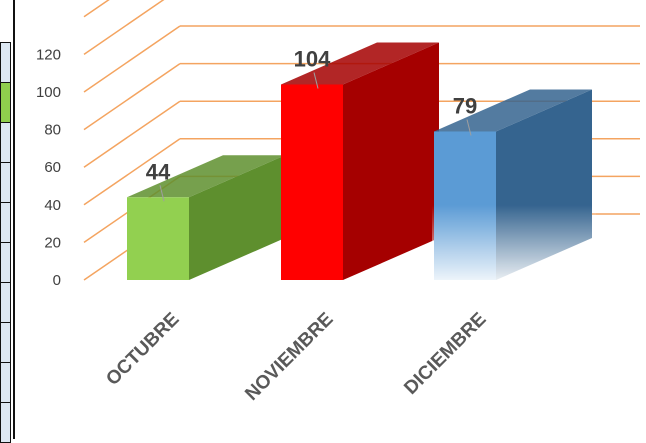 Image resolution: width=646 pixels, height=443 pixels. I want to click on data-label: 44, so click(158, 171).